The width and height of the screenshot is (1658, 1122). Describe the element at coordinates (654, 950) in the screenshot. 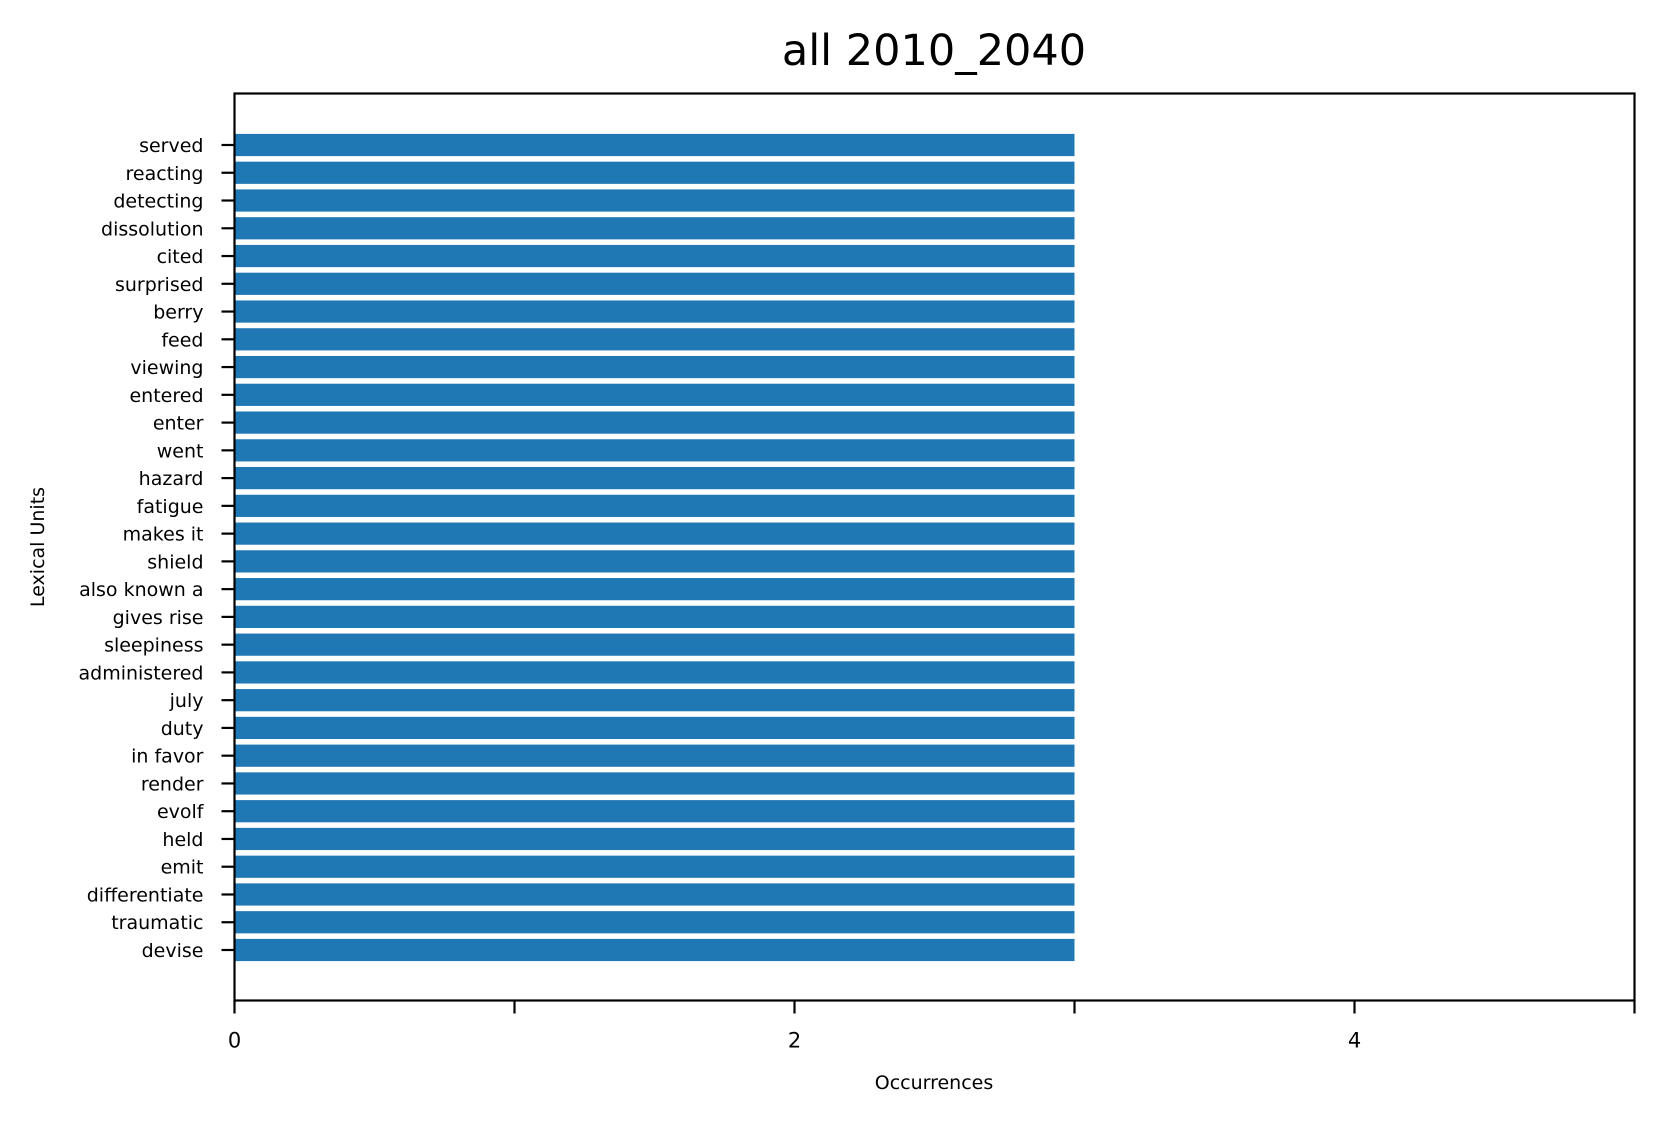

I see `bar-devise` at that location.